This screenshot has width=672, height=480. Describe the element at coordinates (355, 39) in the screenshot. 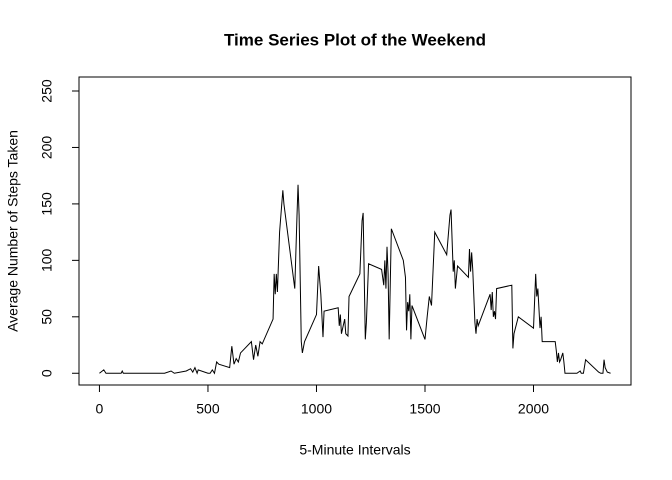

I see `chart-title: Time Series Plot of the Weekend` at that location.